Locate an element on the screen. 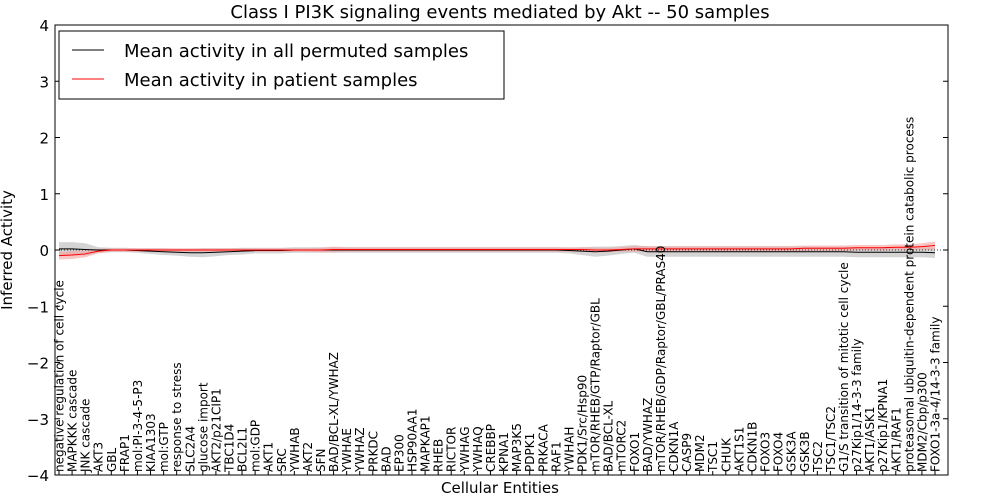  y-tick-label: −1 is located at coordinates (38, 307).